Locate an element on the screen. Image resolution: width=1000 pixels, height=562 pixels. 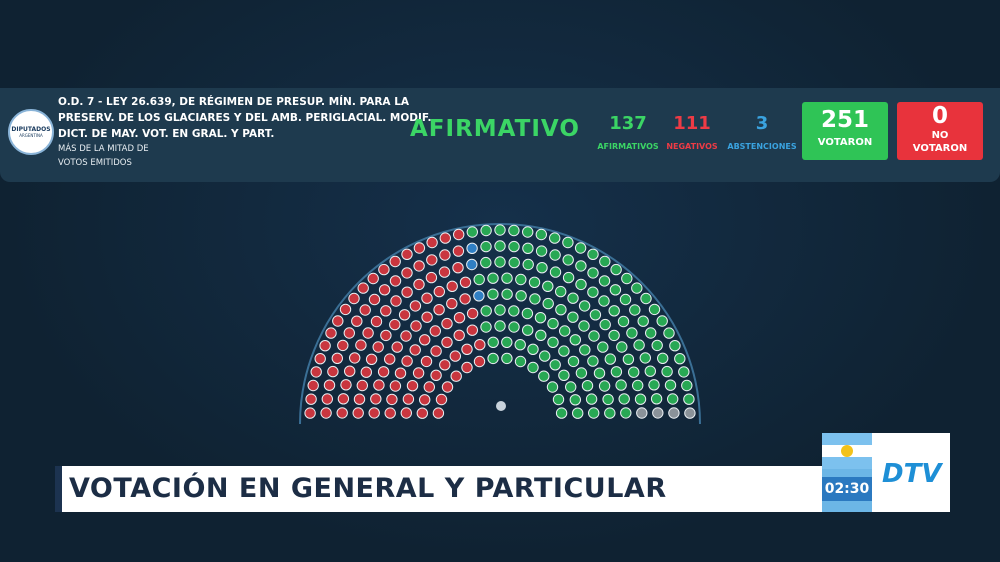
majority-line: VOTOS EMITIDOS is located at coordinates (95, 163).